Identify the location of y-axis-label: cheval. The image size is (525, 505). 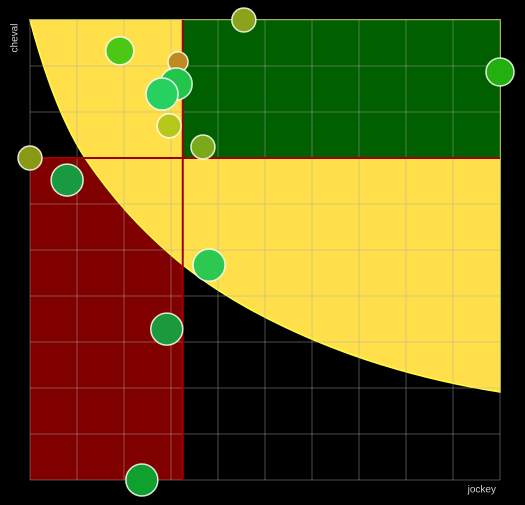
(15, 38).